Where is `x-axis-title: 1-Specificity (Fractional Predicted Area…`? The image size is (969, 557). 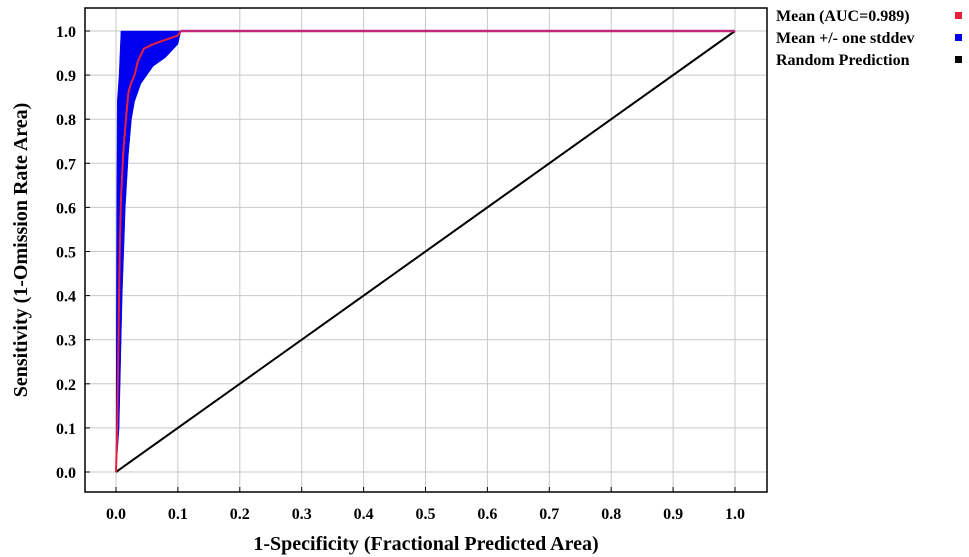 x-axis-title: 1-Specificity (Fractional Predicted Area… is located at coordinates (425, 544).